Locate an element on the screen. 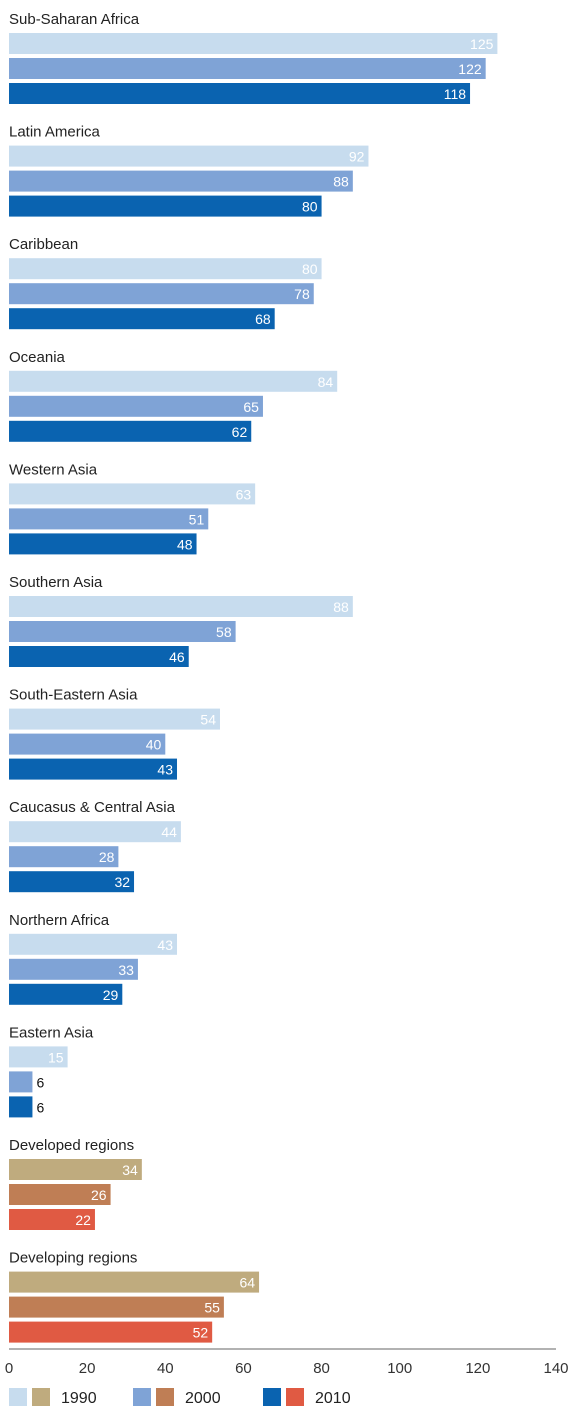 This screenshot has height=1414, width=584. bar-group: Sub-Saharan Africa 125 122 118 is located at coordinates (253, 57).